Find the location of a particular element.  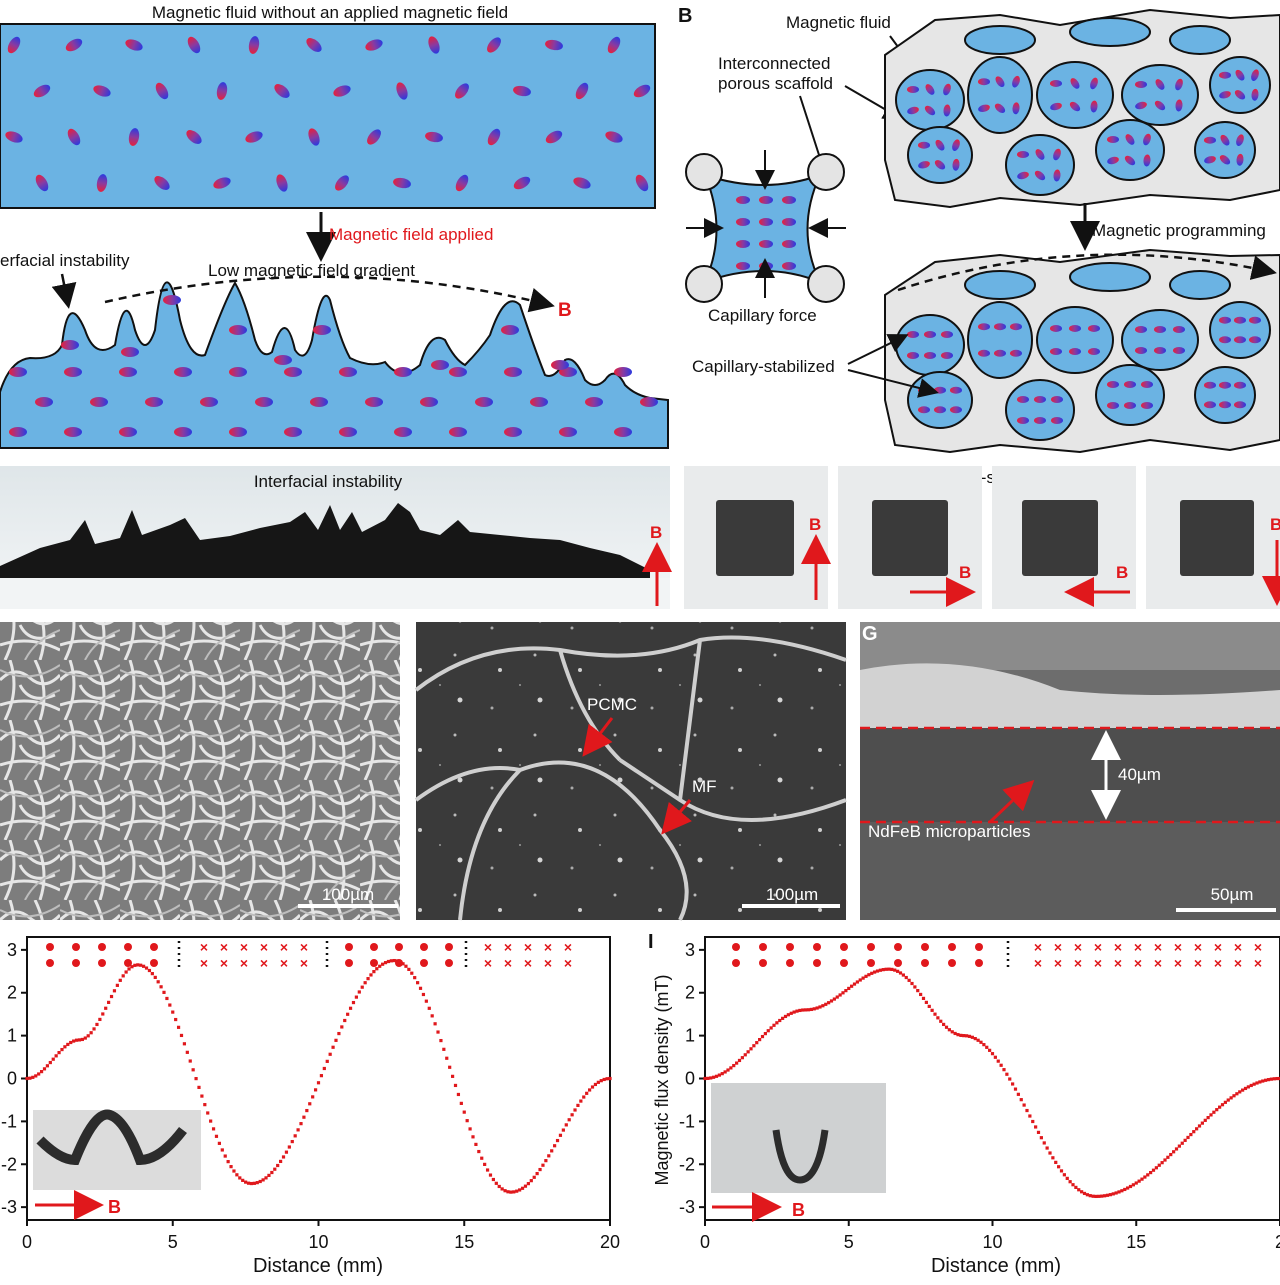

spiked-fluid-surface is located at coordinates (334, 365).